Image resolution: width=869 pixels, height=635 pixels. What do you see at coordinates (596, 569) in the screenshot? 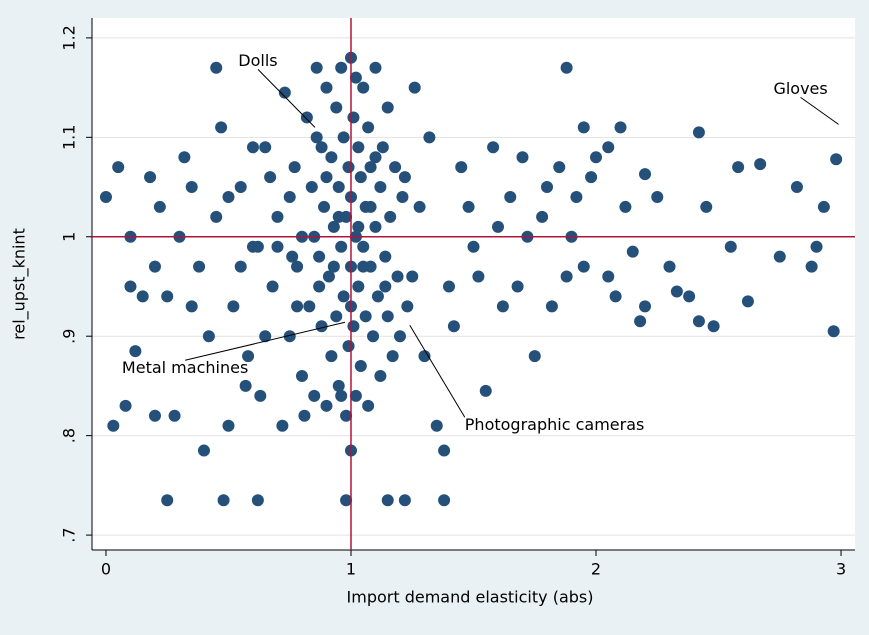
I see `x-tick-label: 2` at bounding box center [596, 569].